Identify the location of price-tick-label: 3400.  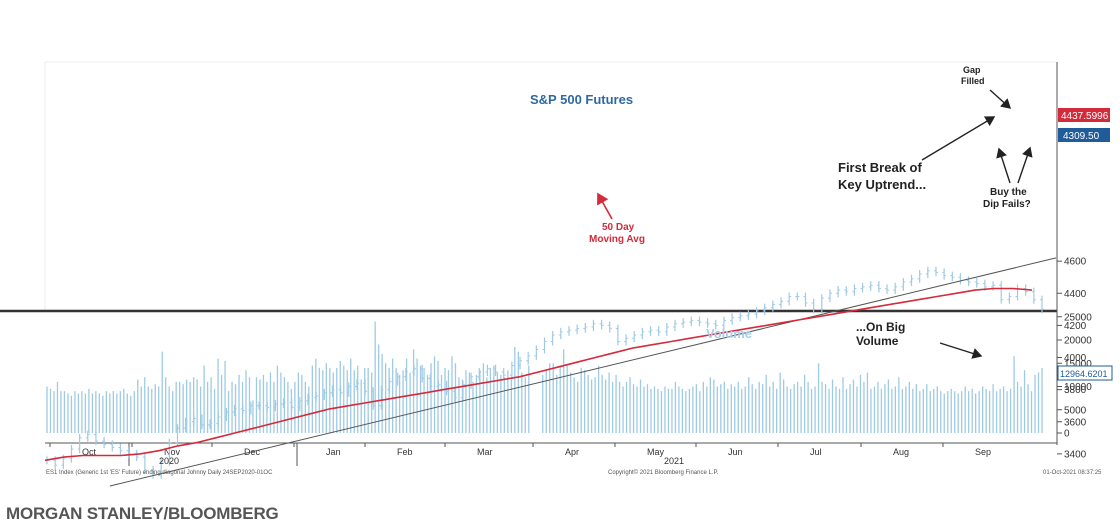
(1075, 454).